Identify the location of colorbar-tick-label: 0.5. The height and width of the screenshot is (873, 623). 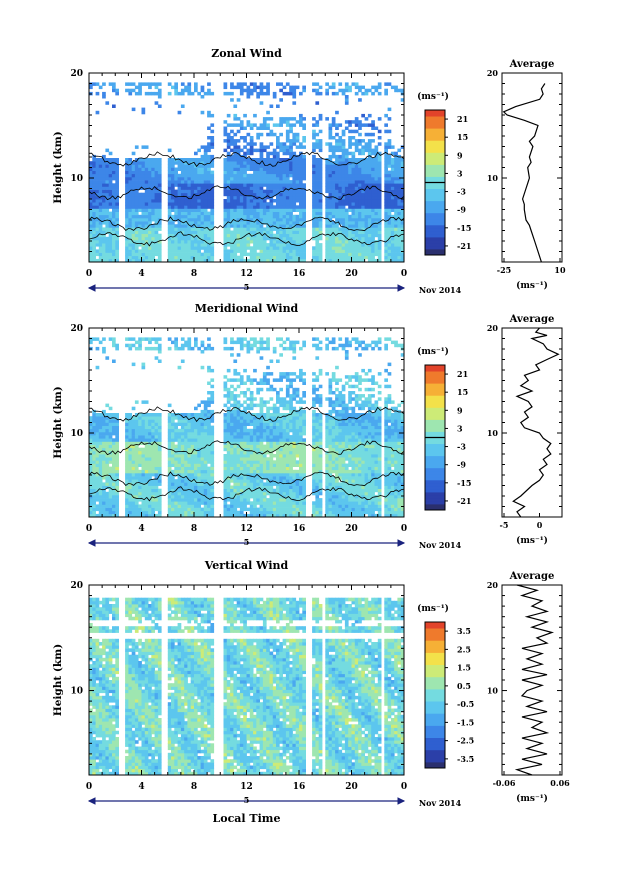
(464, 686).